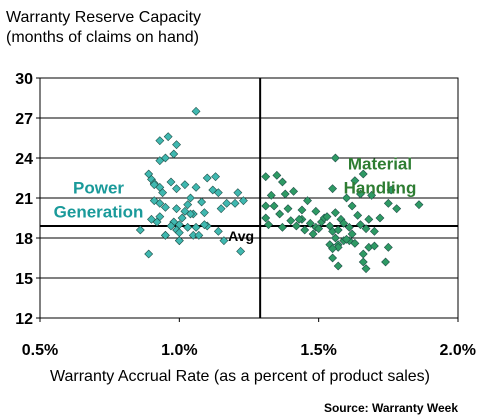 The width and height of the screenshot is (480, 420). What do you see at coordinates (40, 350) in the screenshot?
I see `x-tick-label: 0.5%` at bounding box center [40, 350].